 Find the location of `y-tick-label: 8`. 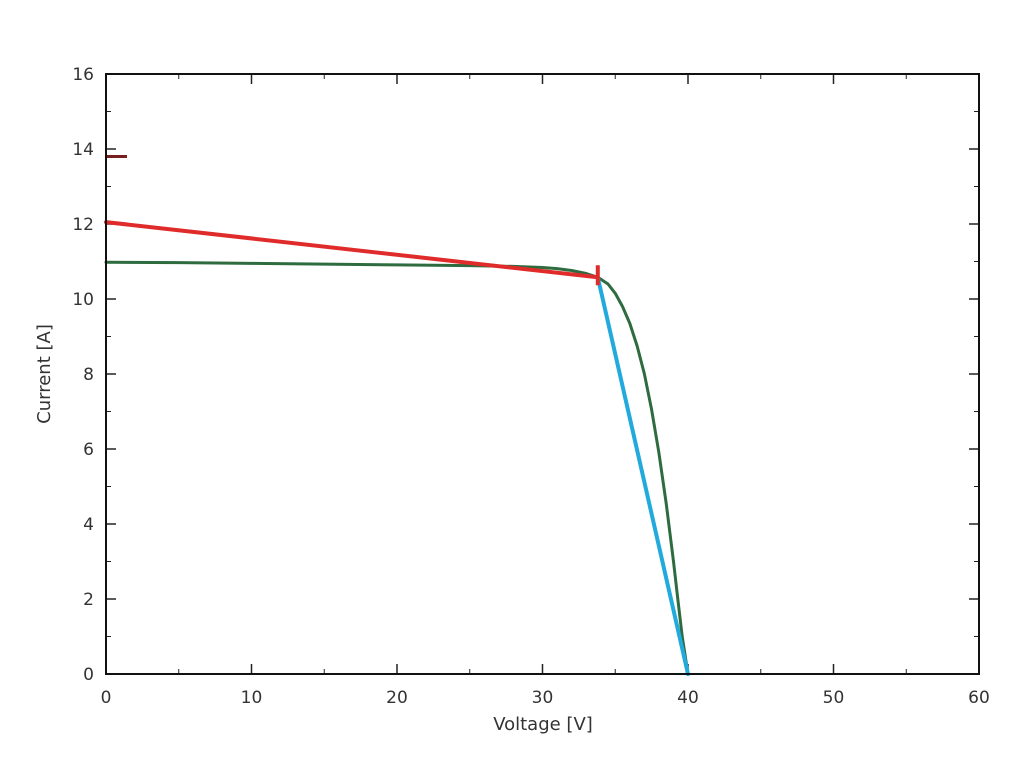

y-tick-label: 8 is located at coordinates (88, 375).